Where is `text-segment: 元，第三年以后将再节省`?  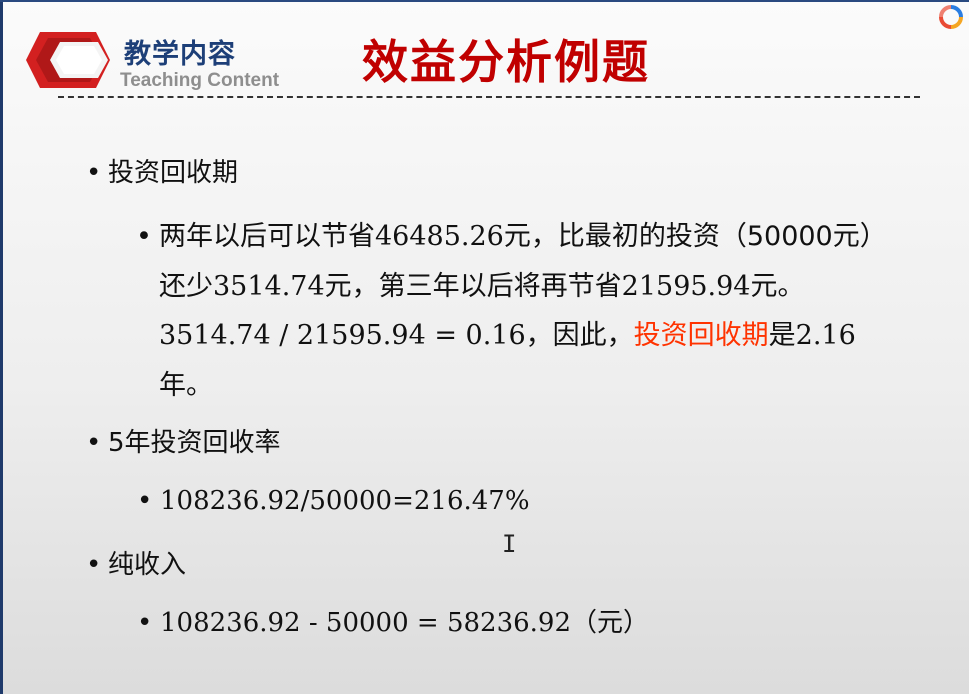
text-segment: 元，第三年以后将再节省 is located at coordinates (473, 286).